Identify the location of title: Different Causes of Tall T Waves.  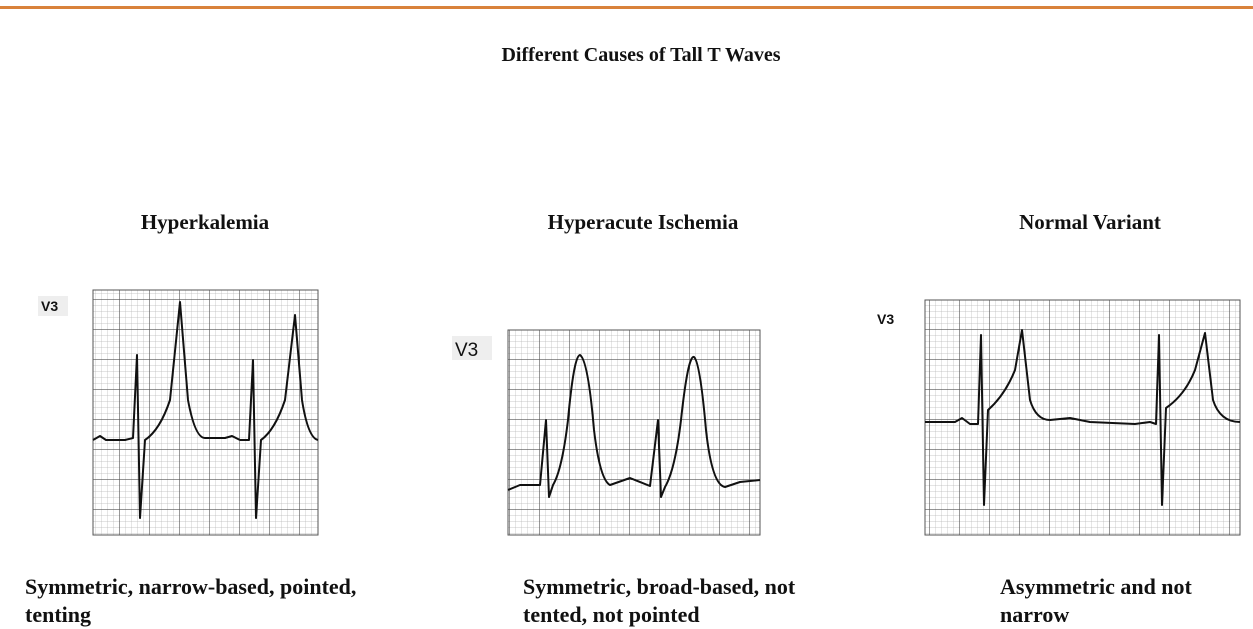
(640, 55).